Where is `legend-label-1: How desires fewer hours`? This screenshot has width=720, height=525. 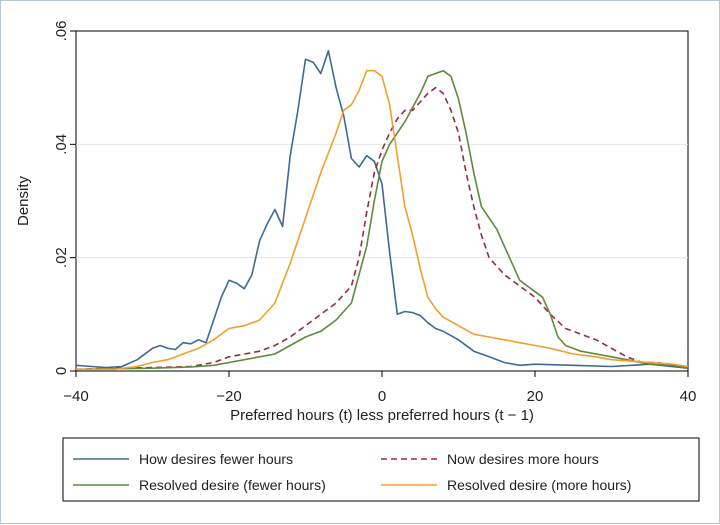 legend-label-1: How desires fewer hours is located at coordinates (216, 459).